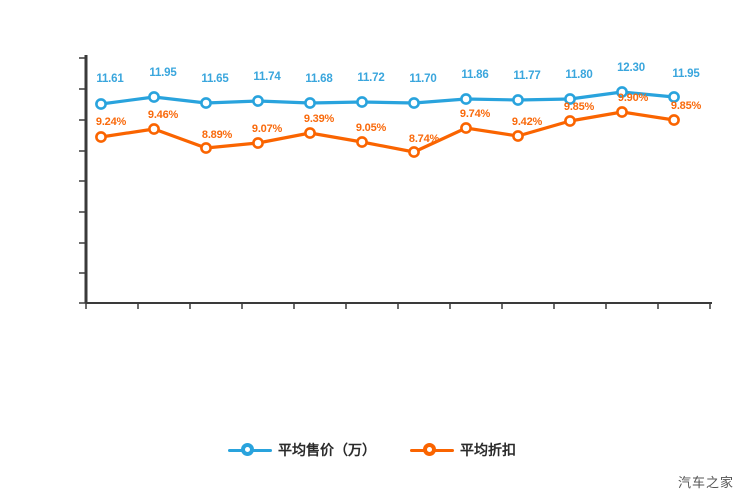 The image size is (744, 496). I want to click on price-value-label: 12.30, so click(631, 68).